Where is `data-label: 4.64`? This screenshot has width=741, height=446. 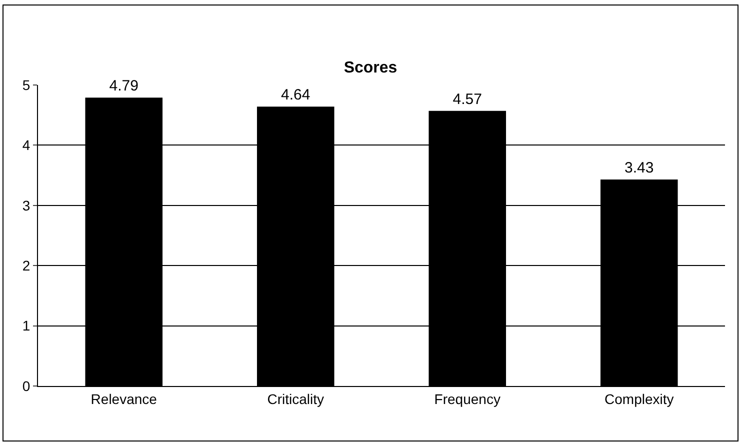
data-label: 4.64 is located at coordinates (295, 95).